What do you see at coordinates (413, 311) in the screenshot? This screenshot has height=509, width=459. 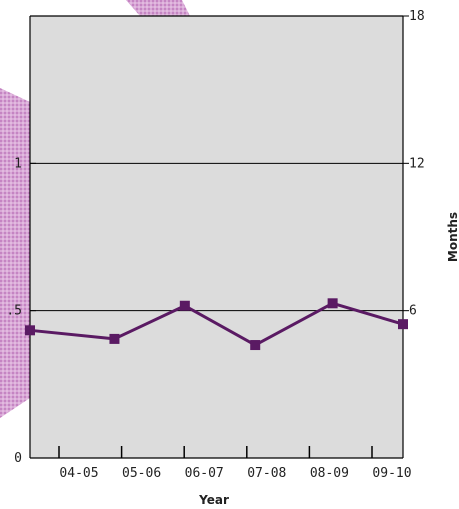 I see `right-tick-label: 6` at bounding box center [413, 311].